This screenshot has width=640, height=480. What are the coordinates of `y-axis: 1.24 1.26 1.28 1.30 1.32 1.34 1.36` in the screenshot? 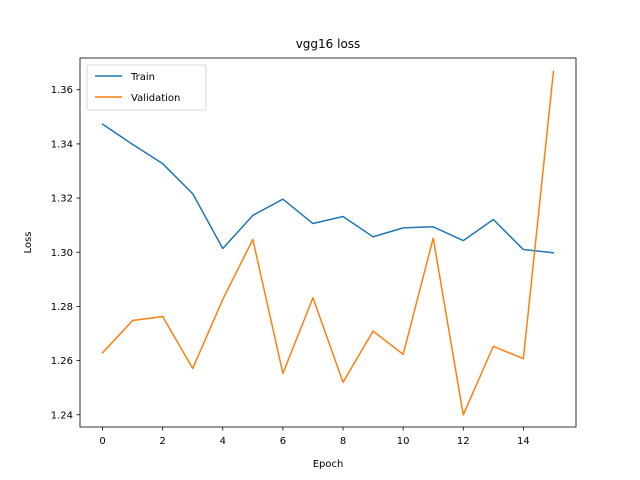 It's located at (65, 253).